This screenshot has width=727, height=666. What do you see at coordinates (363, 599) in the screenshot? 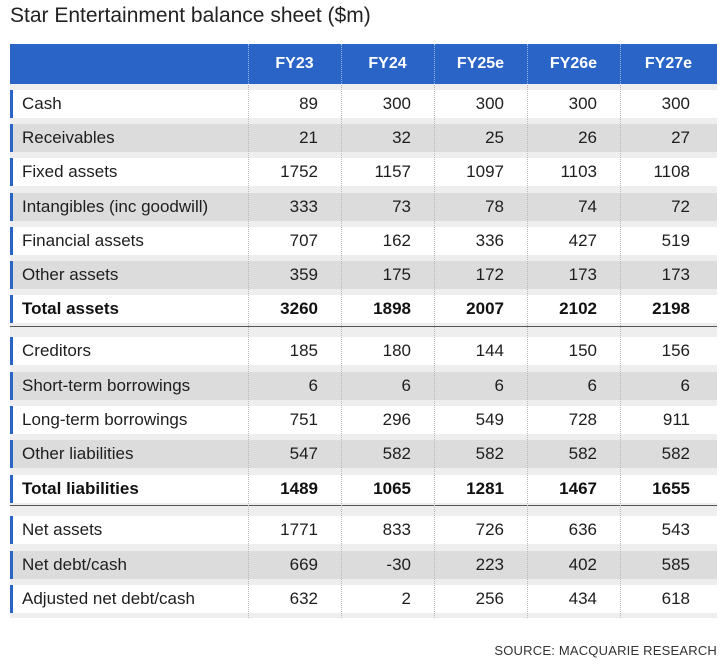
I see `table-row: Adjusted net debt/cash 632 2 256 434 618` at bounding box center [363, 599].